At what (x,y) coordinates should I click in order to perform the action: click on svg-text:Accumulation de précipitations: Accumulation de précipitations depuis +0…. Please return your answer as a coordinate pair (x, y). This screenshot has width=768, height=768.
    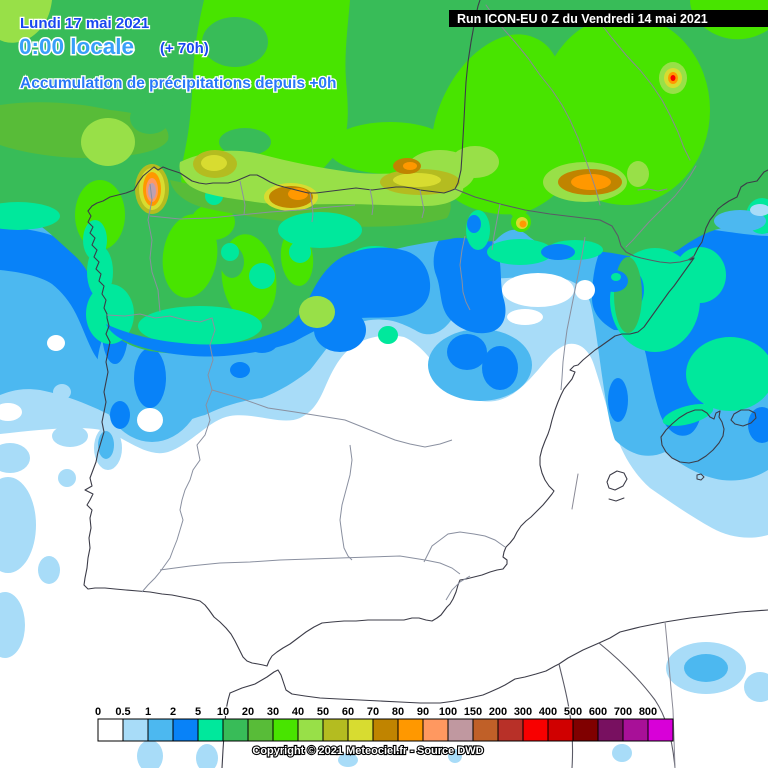
    Looking at the image, I should click on (178, 83).